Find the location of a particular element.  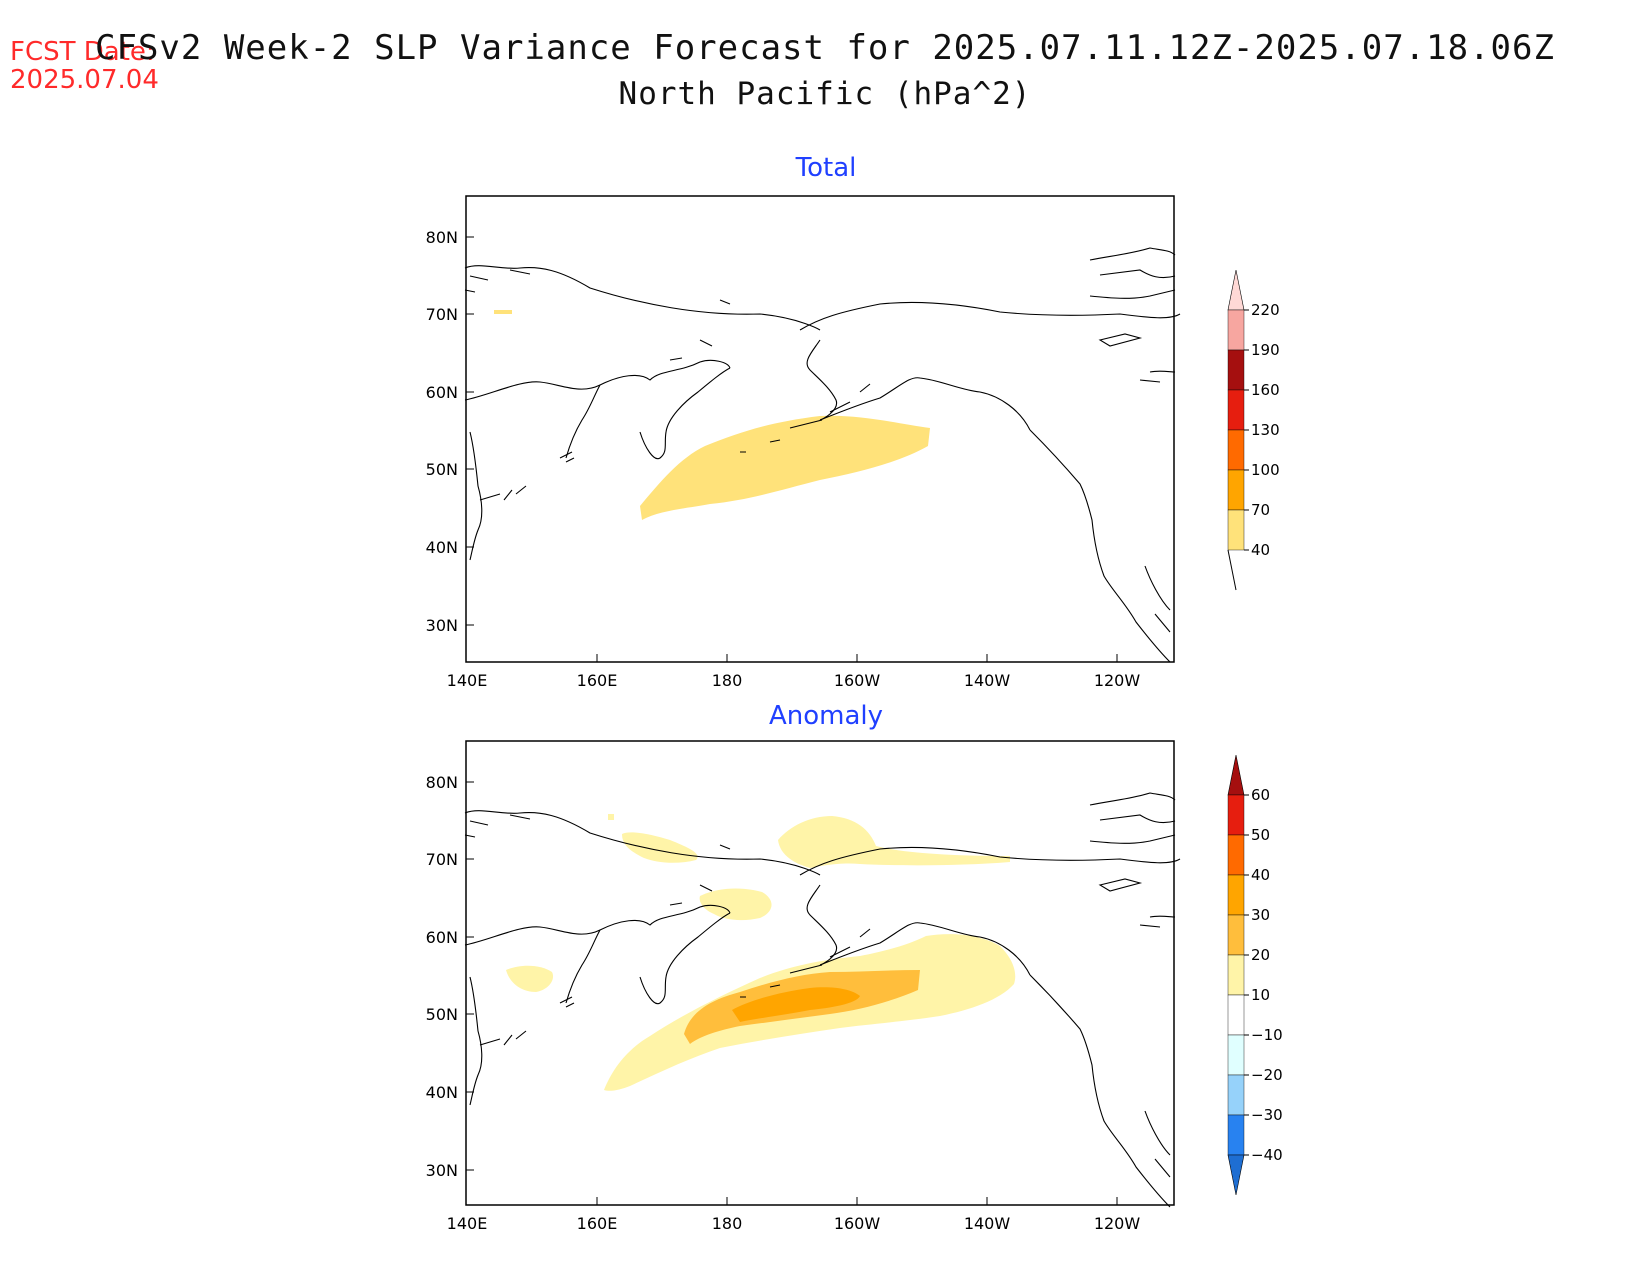

panel-title-anomaly: Anomaly is located at coordinates (826, 716).